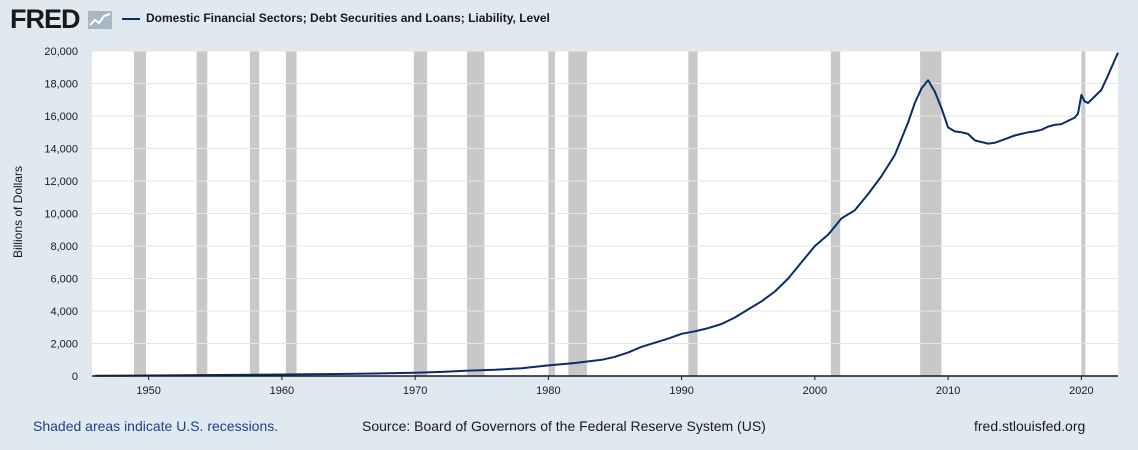 The image size is (1138, 450). I want to click on y-tick-label: 14,000, so click(61, 150).